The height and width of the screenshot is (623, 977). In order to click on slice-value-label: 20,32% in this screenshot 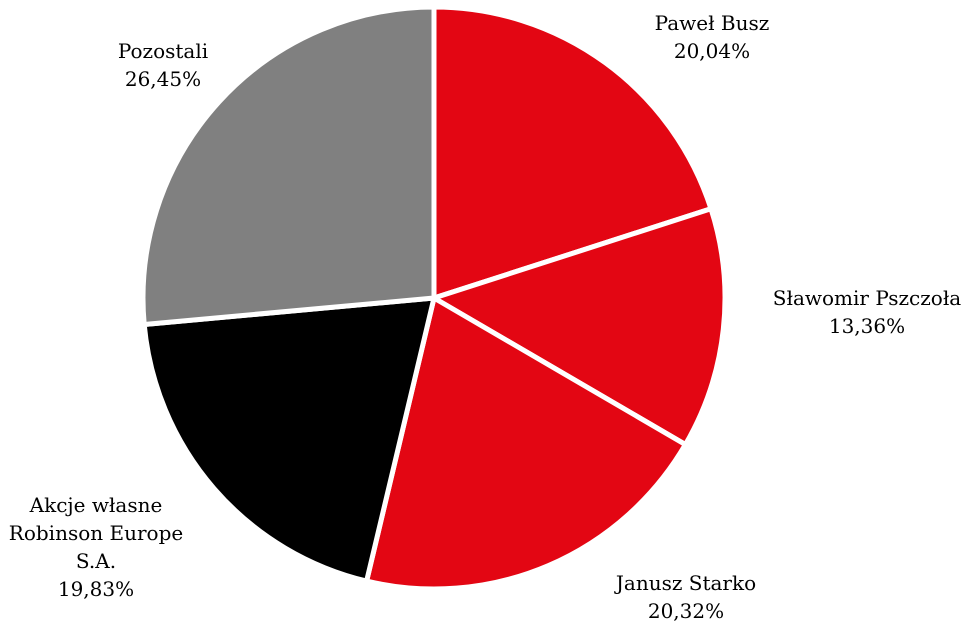, I will do `click(686, 611)`.